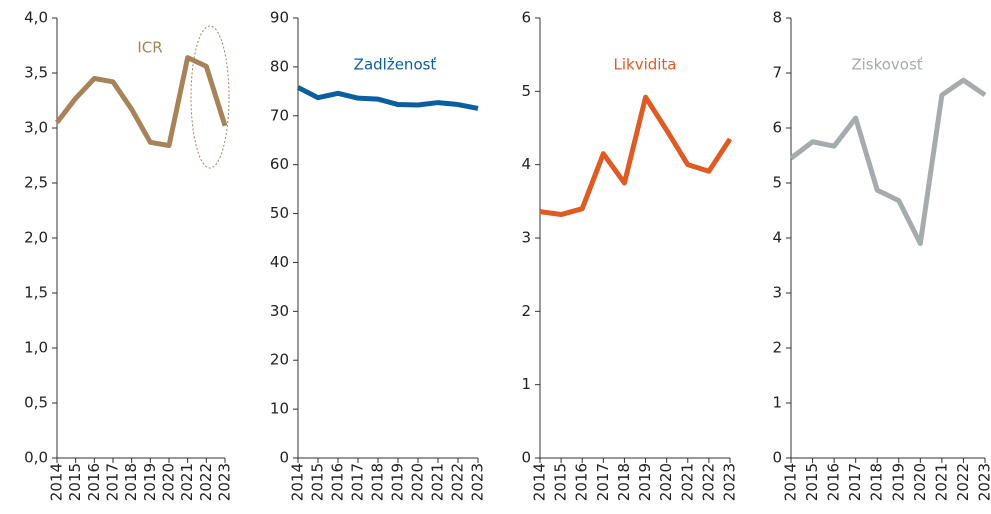  I want to click on y-tick-label: 0,0, so click(36, 458).